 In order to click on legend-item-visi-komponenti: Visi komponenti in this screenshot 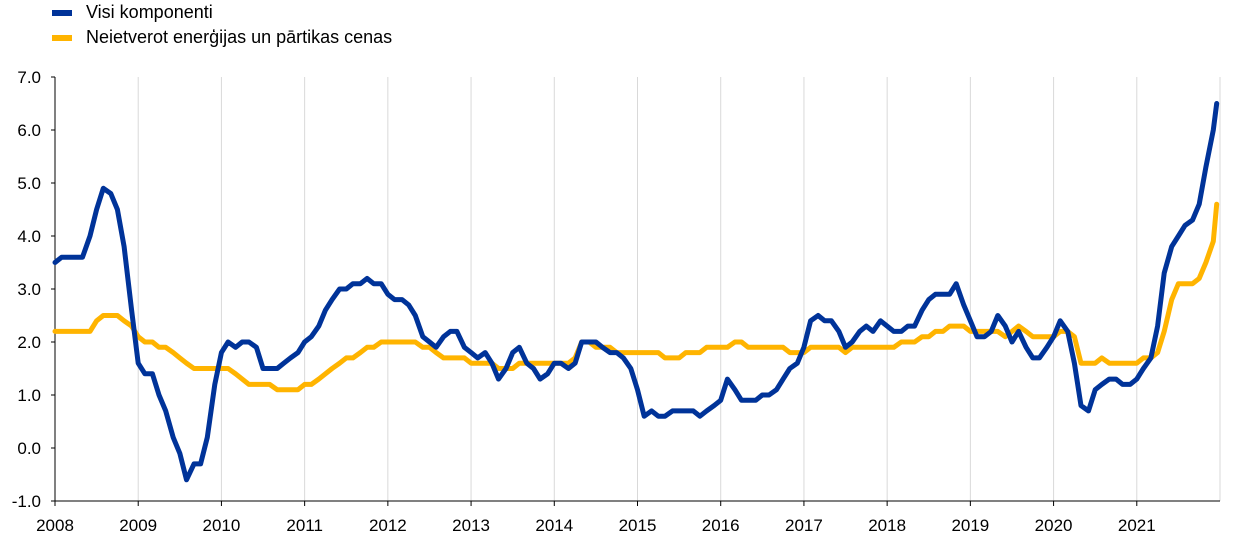, I will do `click(222, 12)`.